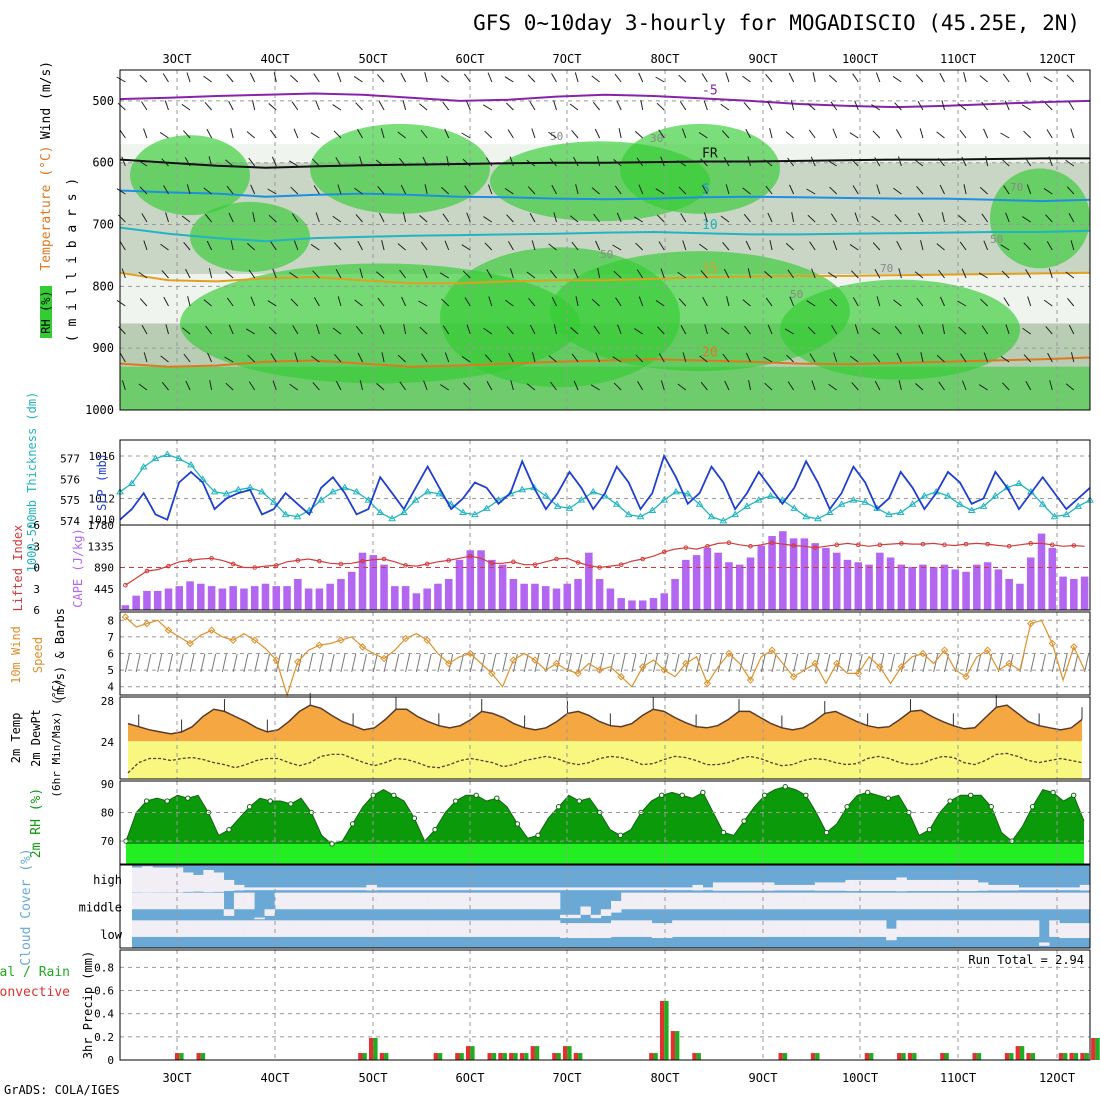  I want to click on li-y-tick-4: 6, so click(36, 610).